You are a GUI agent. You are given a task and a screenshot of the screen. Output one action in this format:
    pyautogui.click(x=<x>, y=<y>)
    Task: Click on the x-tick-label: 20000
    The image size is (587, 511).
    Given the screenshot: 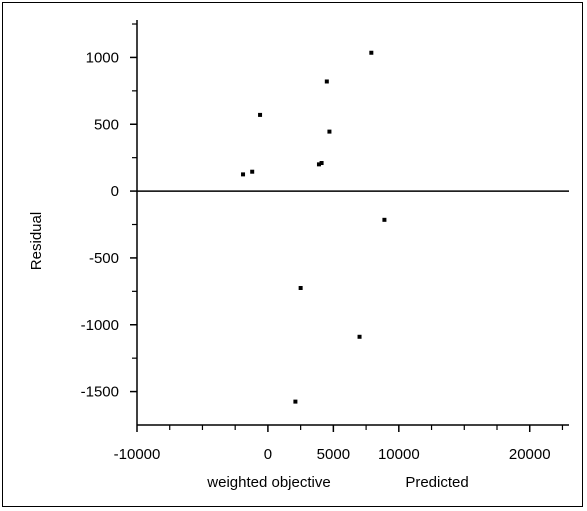 What is the action you would take?
    pyautogui.click(x=530, y=454)
    